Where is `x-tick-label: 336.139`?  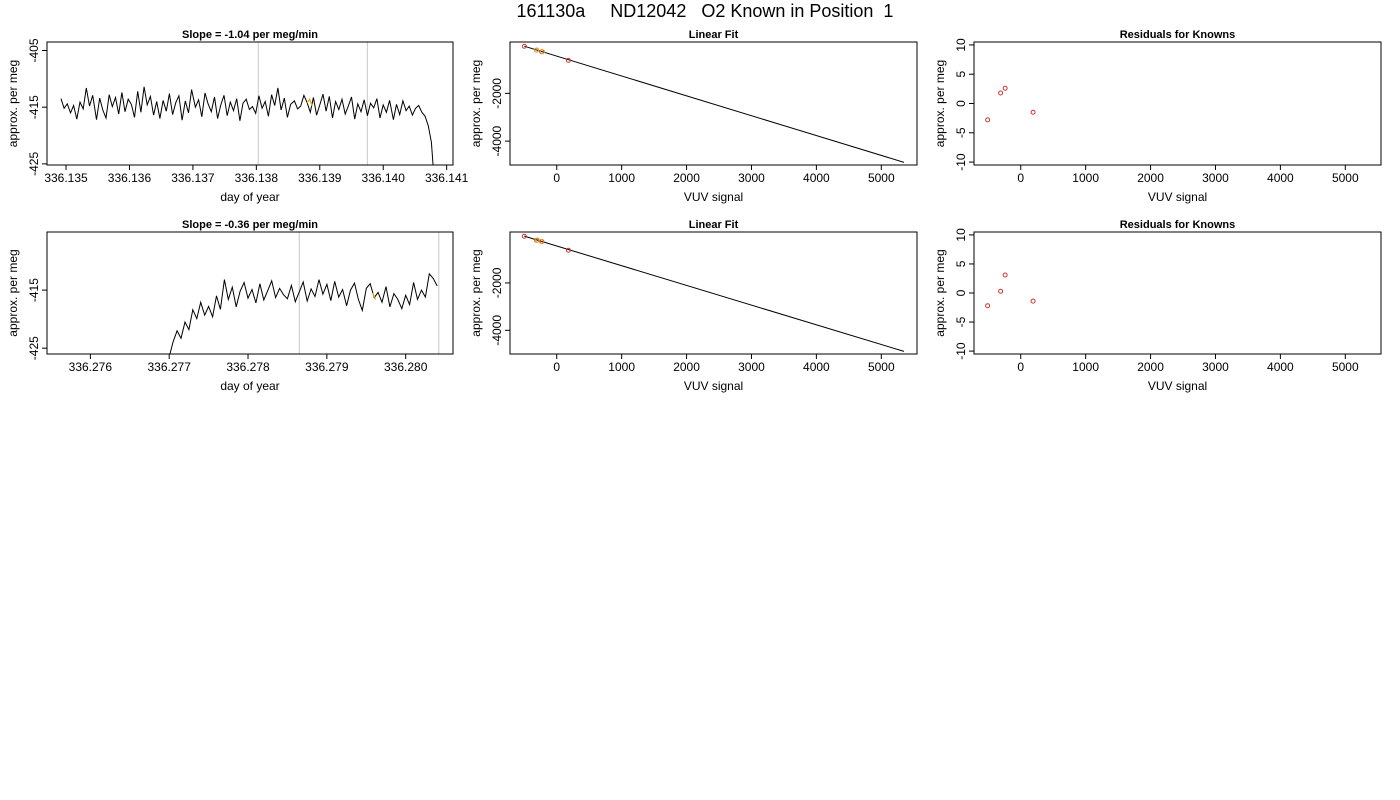 x-tick-label: 336.139 is located at coordinates (320, 178).